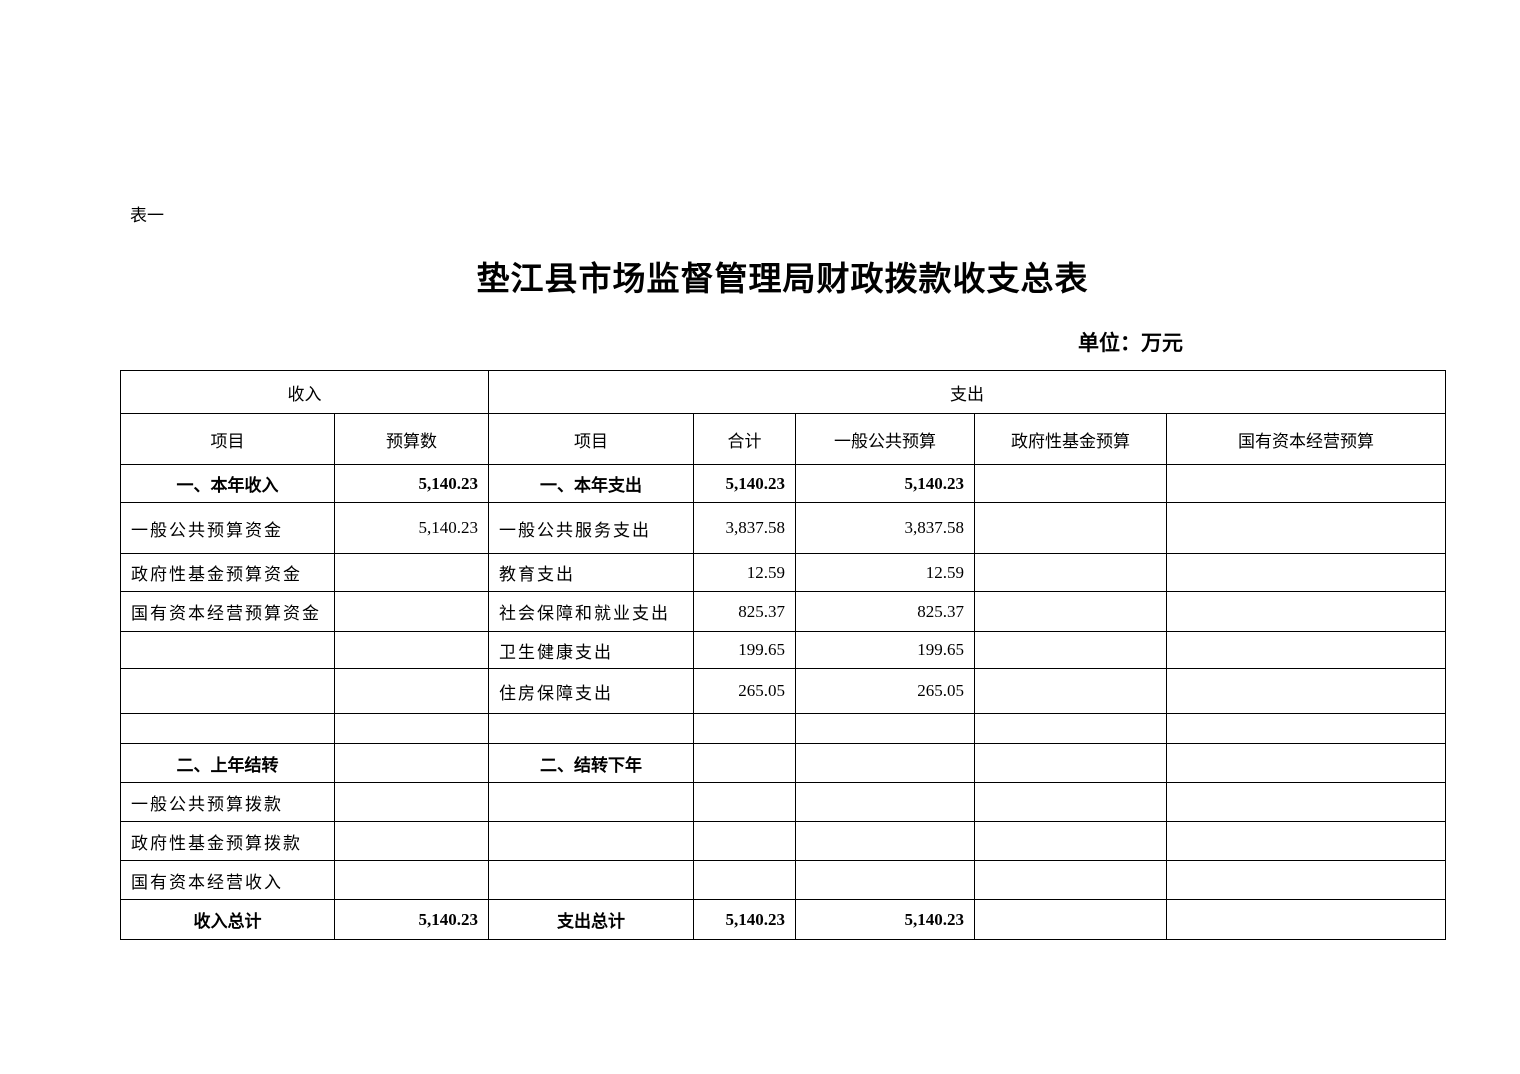 This screenshot has width=1520, height=1074. Describe the element at coordinates (227, 880) in the screenshot. I see `item-cell: 国有资本经营收入` at that location.